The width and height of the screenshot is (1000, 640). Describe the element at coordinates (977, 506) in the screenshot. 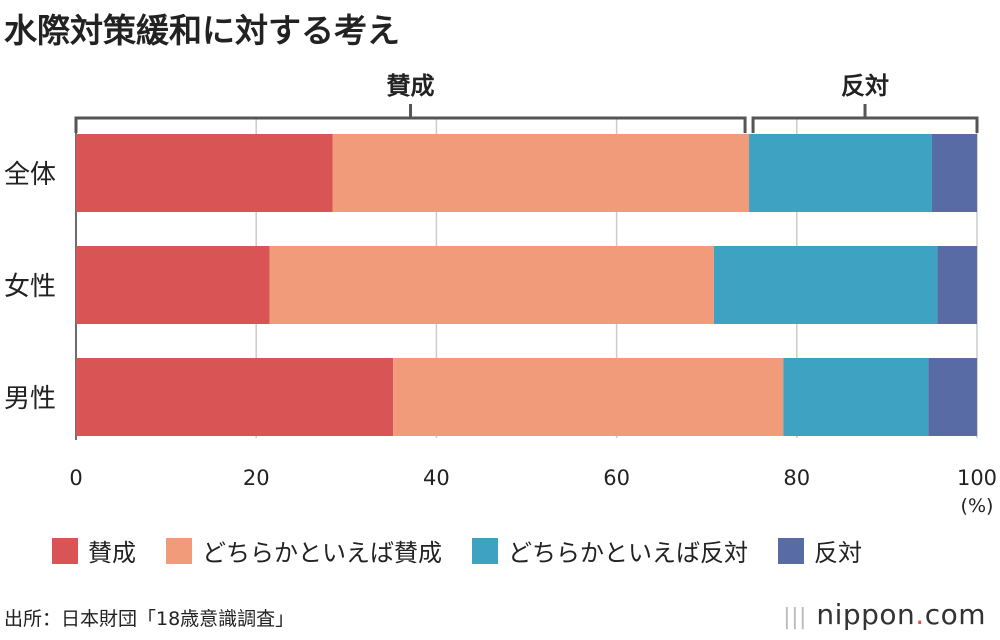

I see `x-unit-label: (%)` at that location.